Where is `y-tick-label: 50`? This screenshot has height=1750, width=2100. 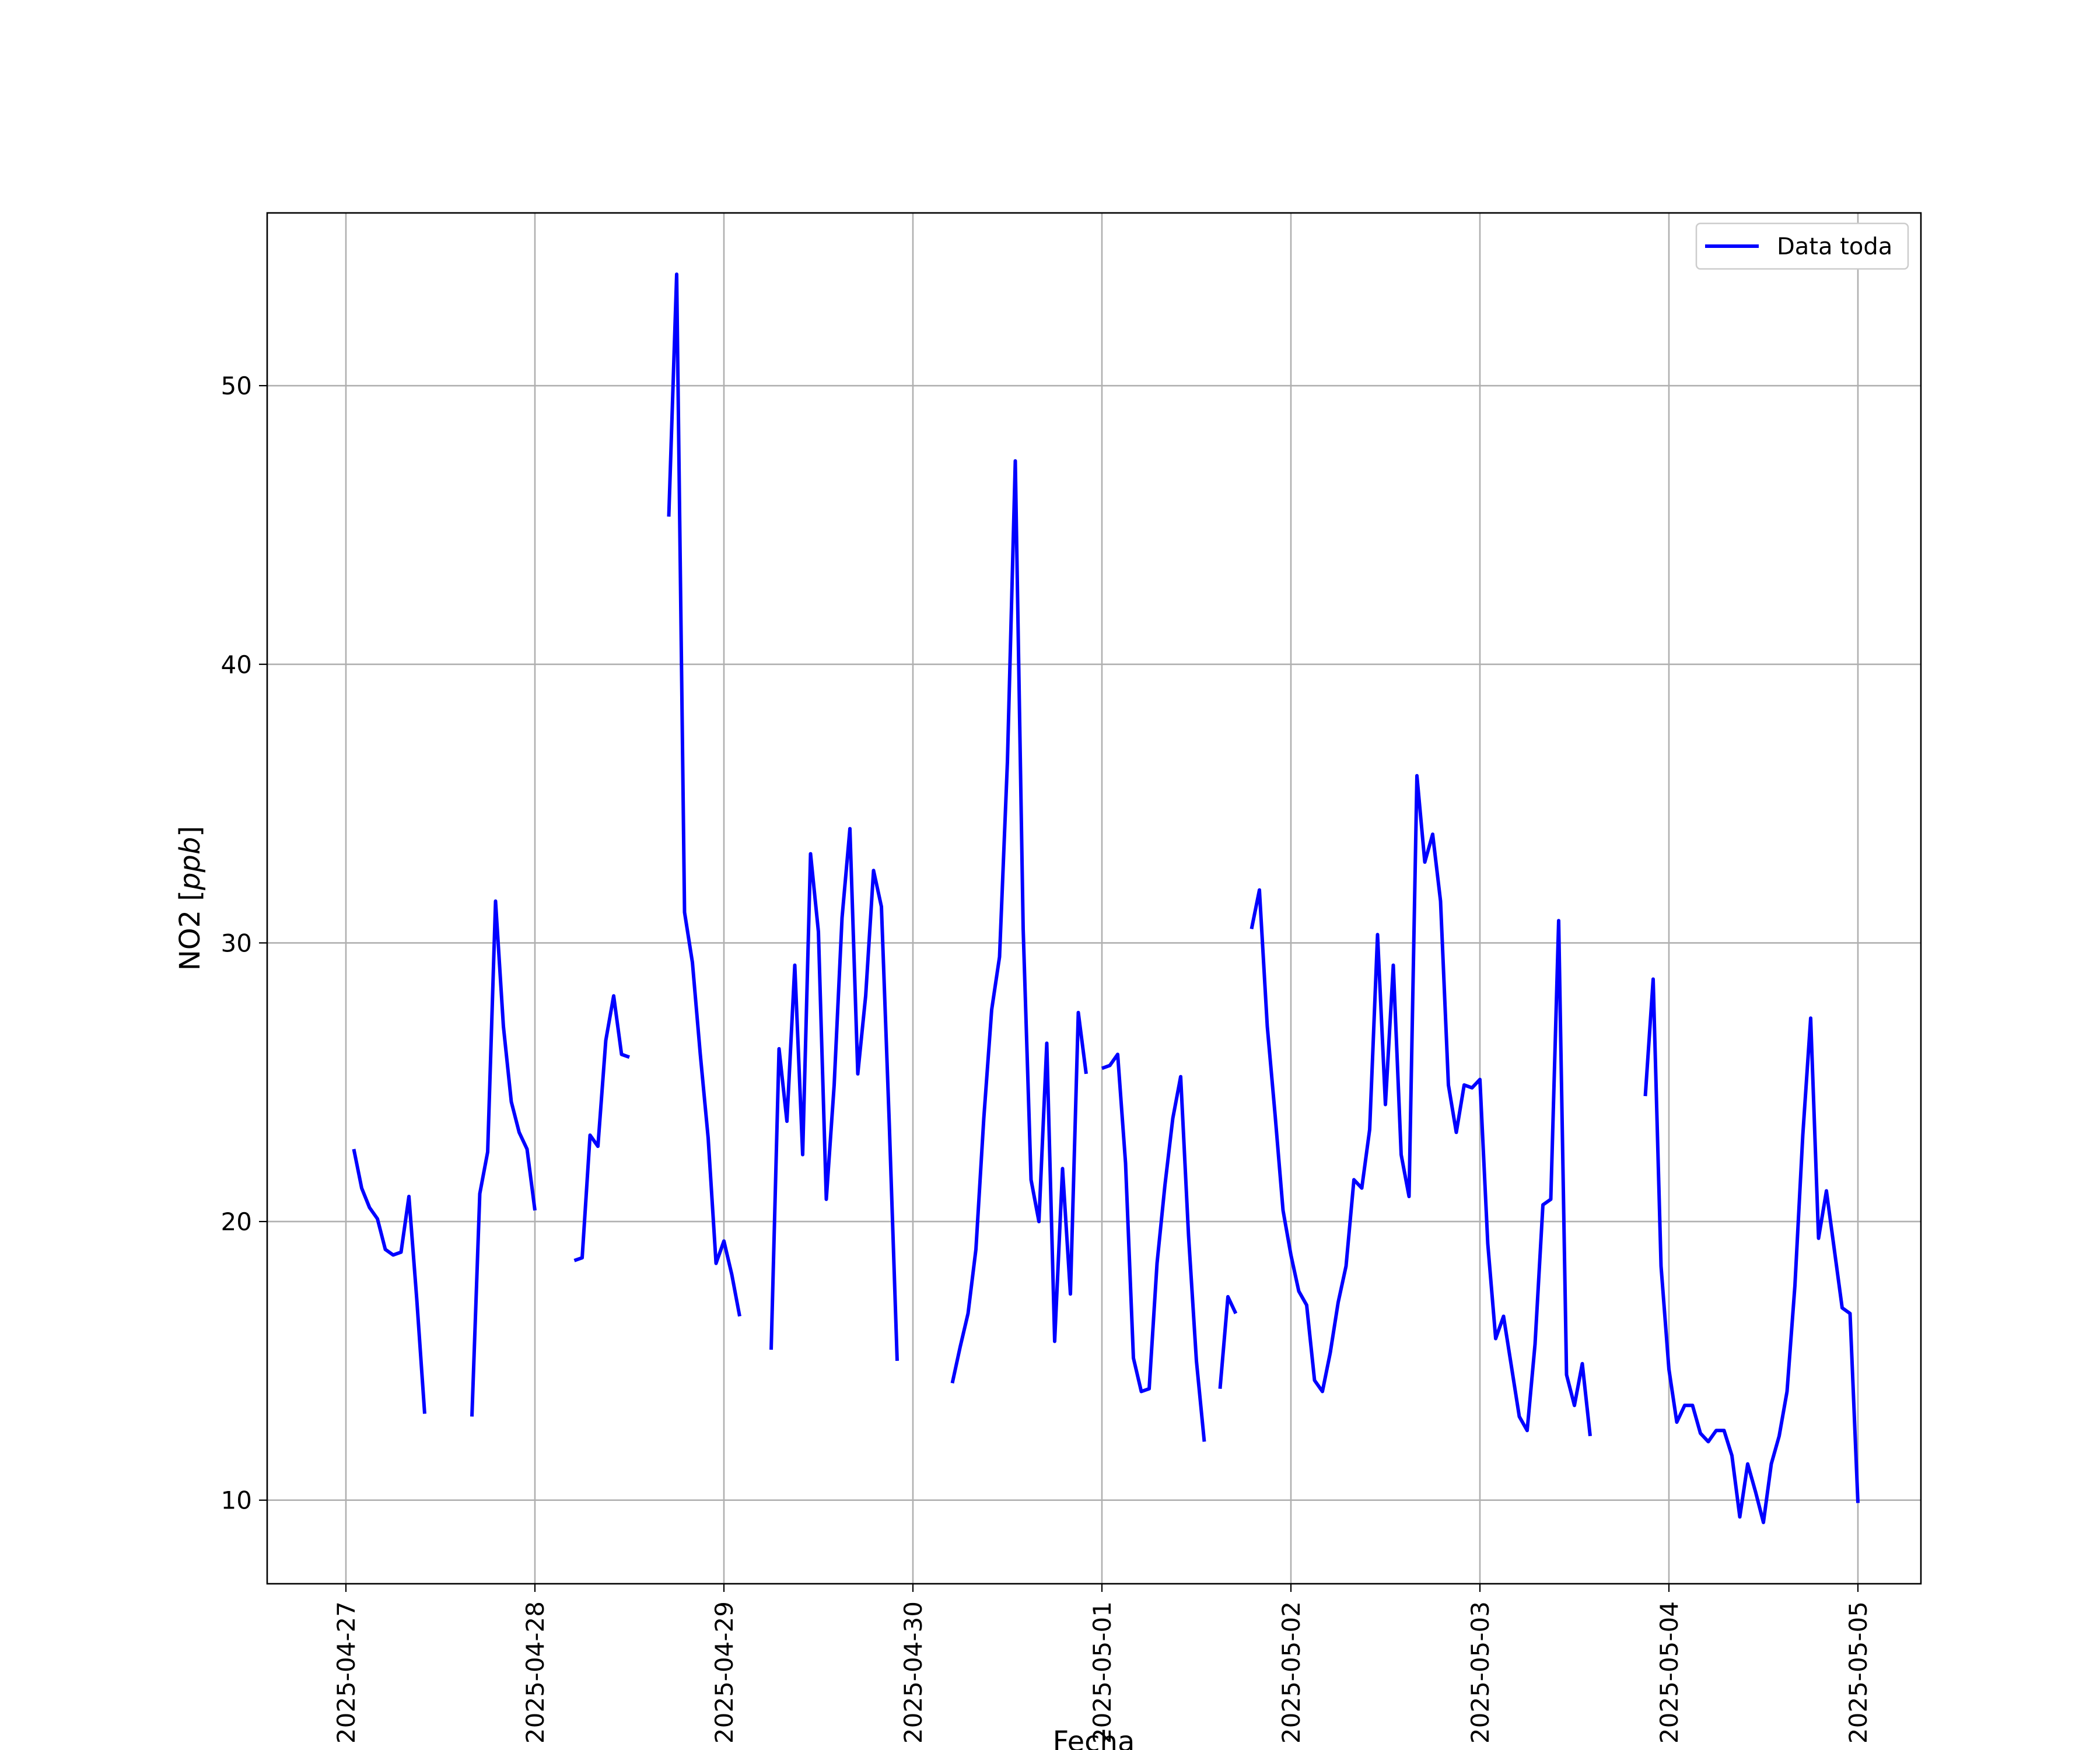
y-tick-label: 50 is located at coordinates (236, 386).